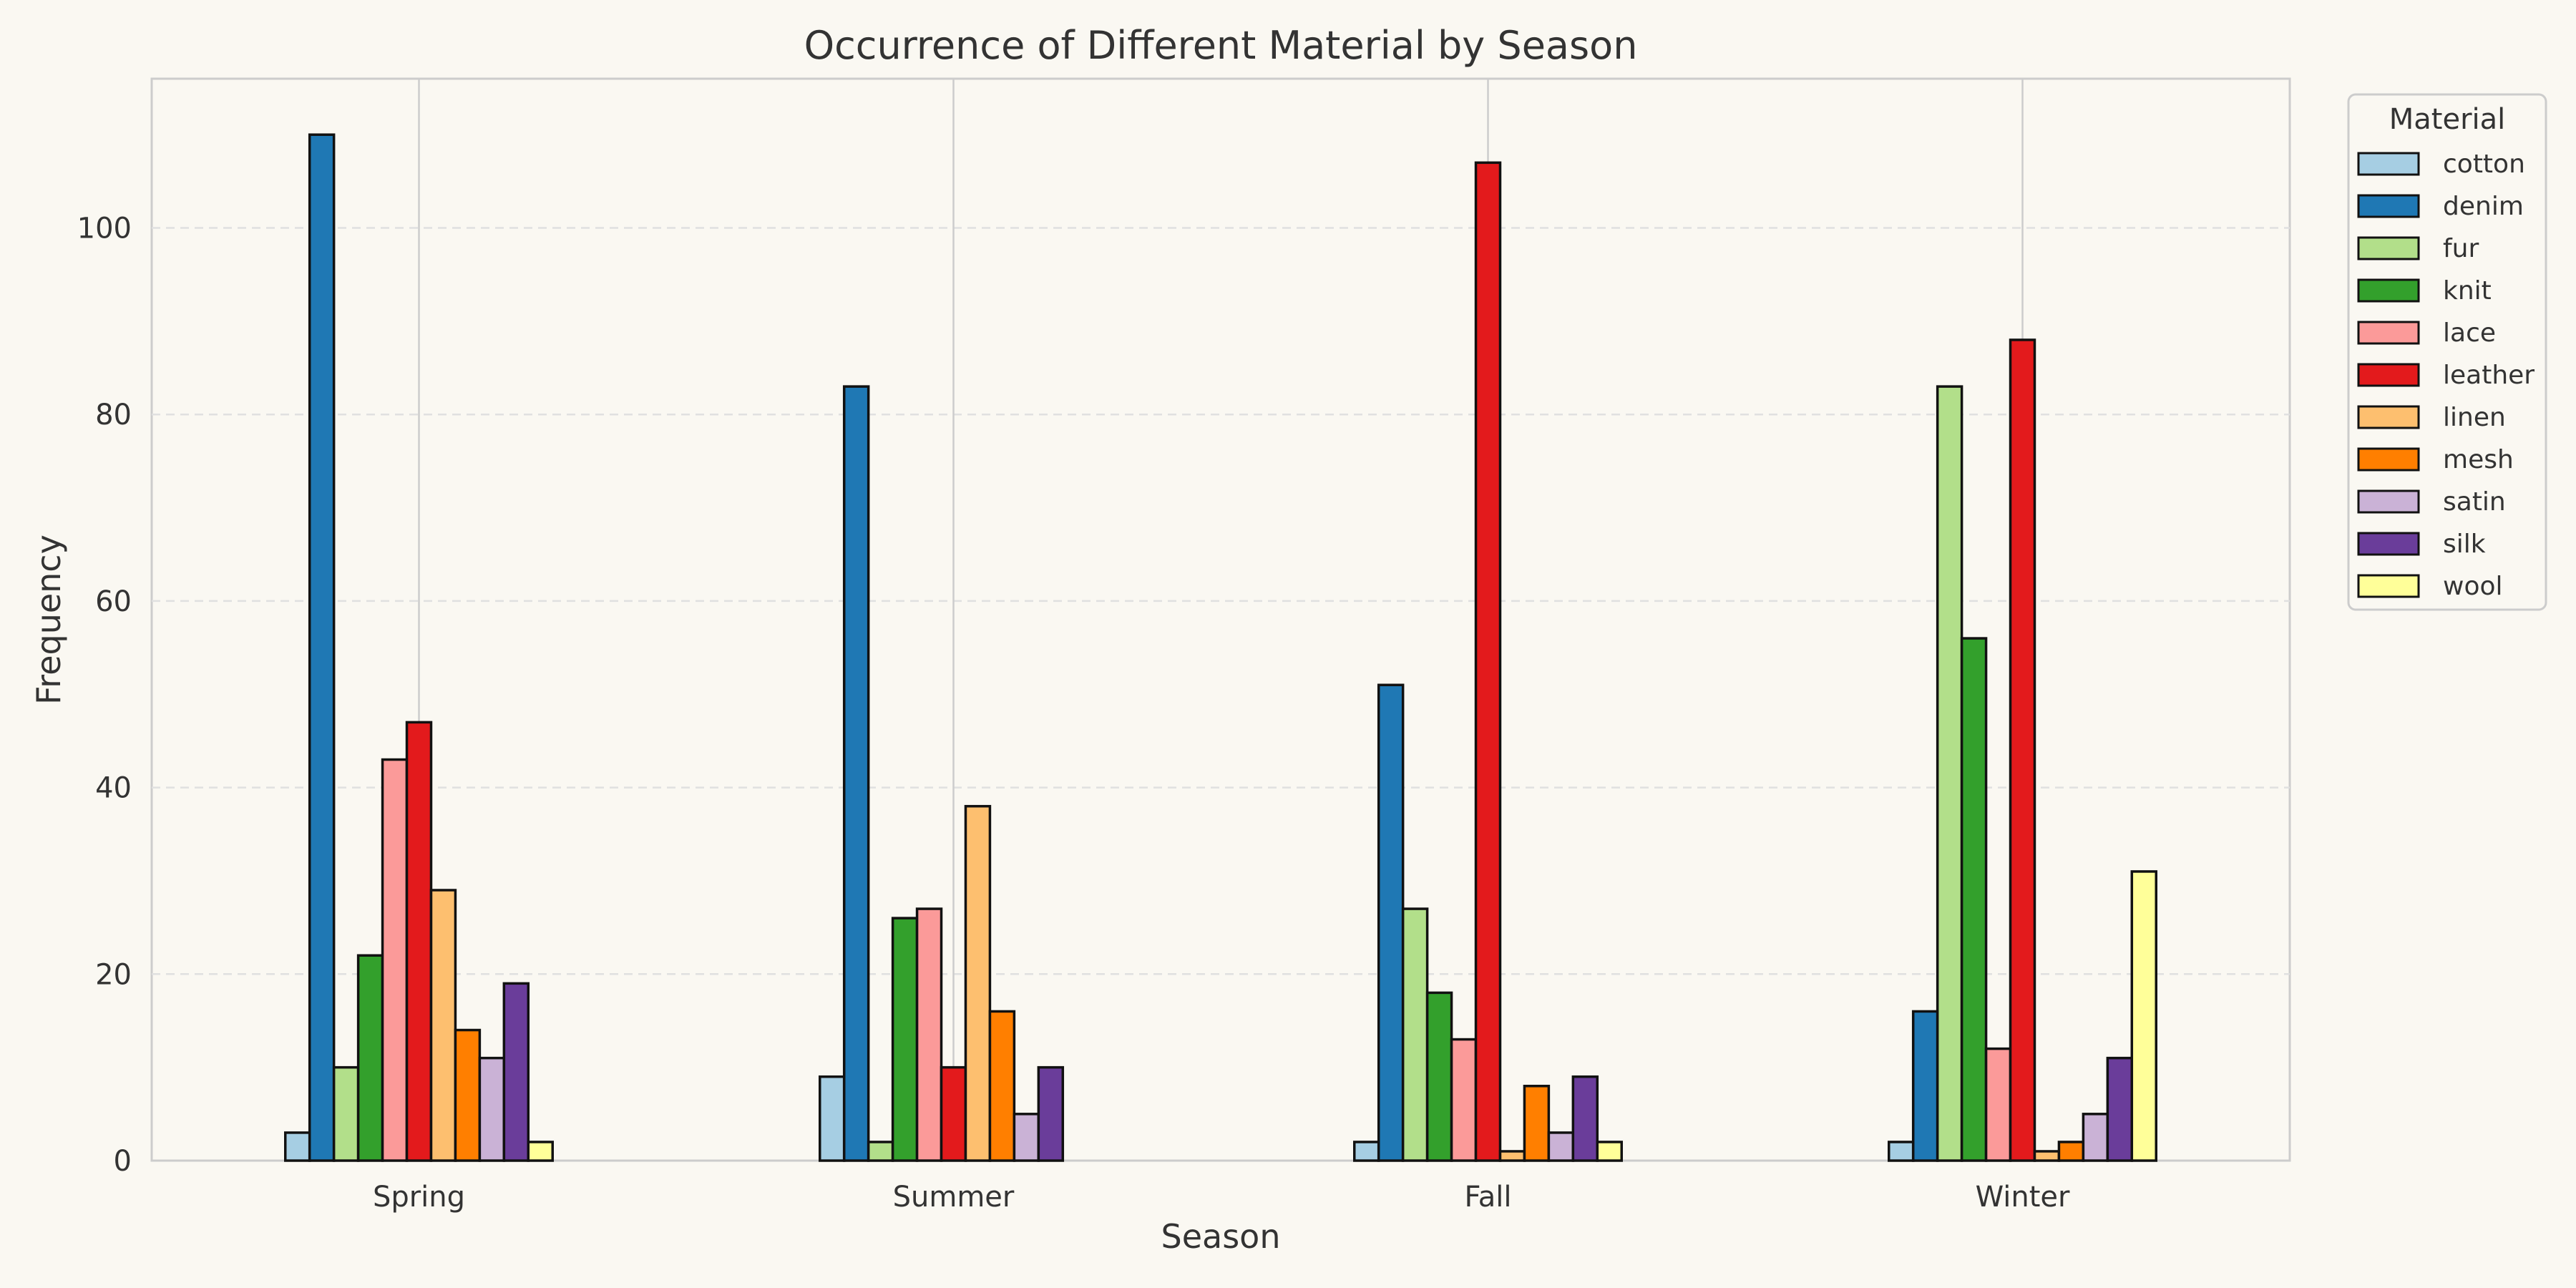 This screenshot has width=2576, height=1288. What do you see at coordinates (2426, 333) in the screenshot?
I see `legend-item-lace: lace` at bounding box center [2426, 333].